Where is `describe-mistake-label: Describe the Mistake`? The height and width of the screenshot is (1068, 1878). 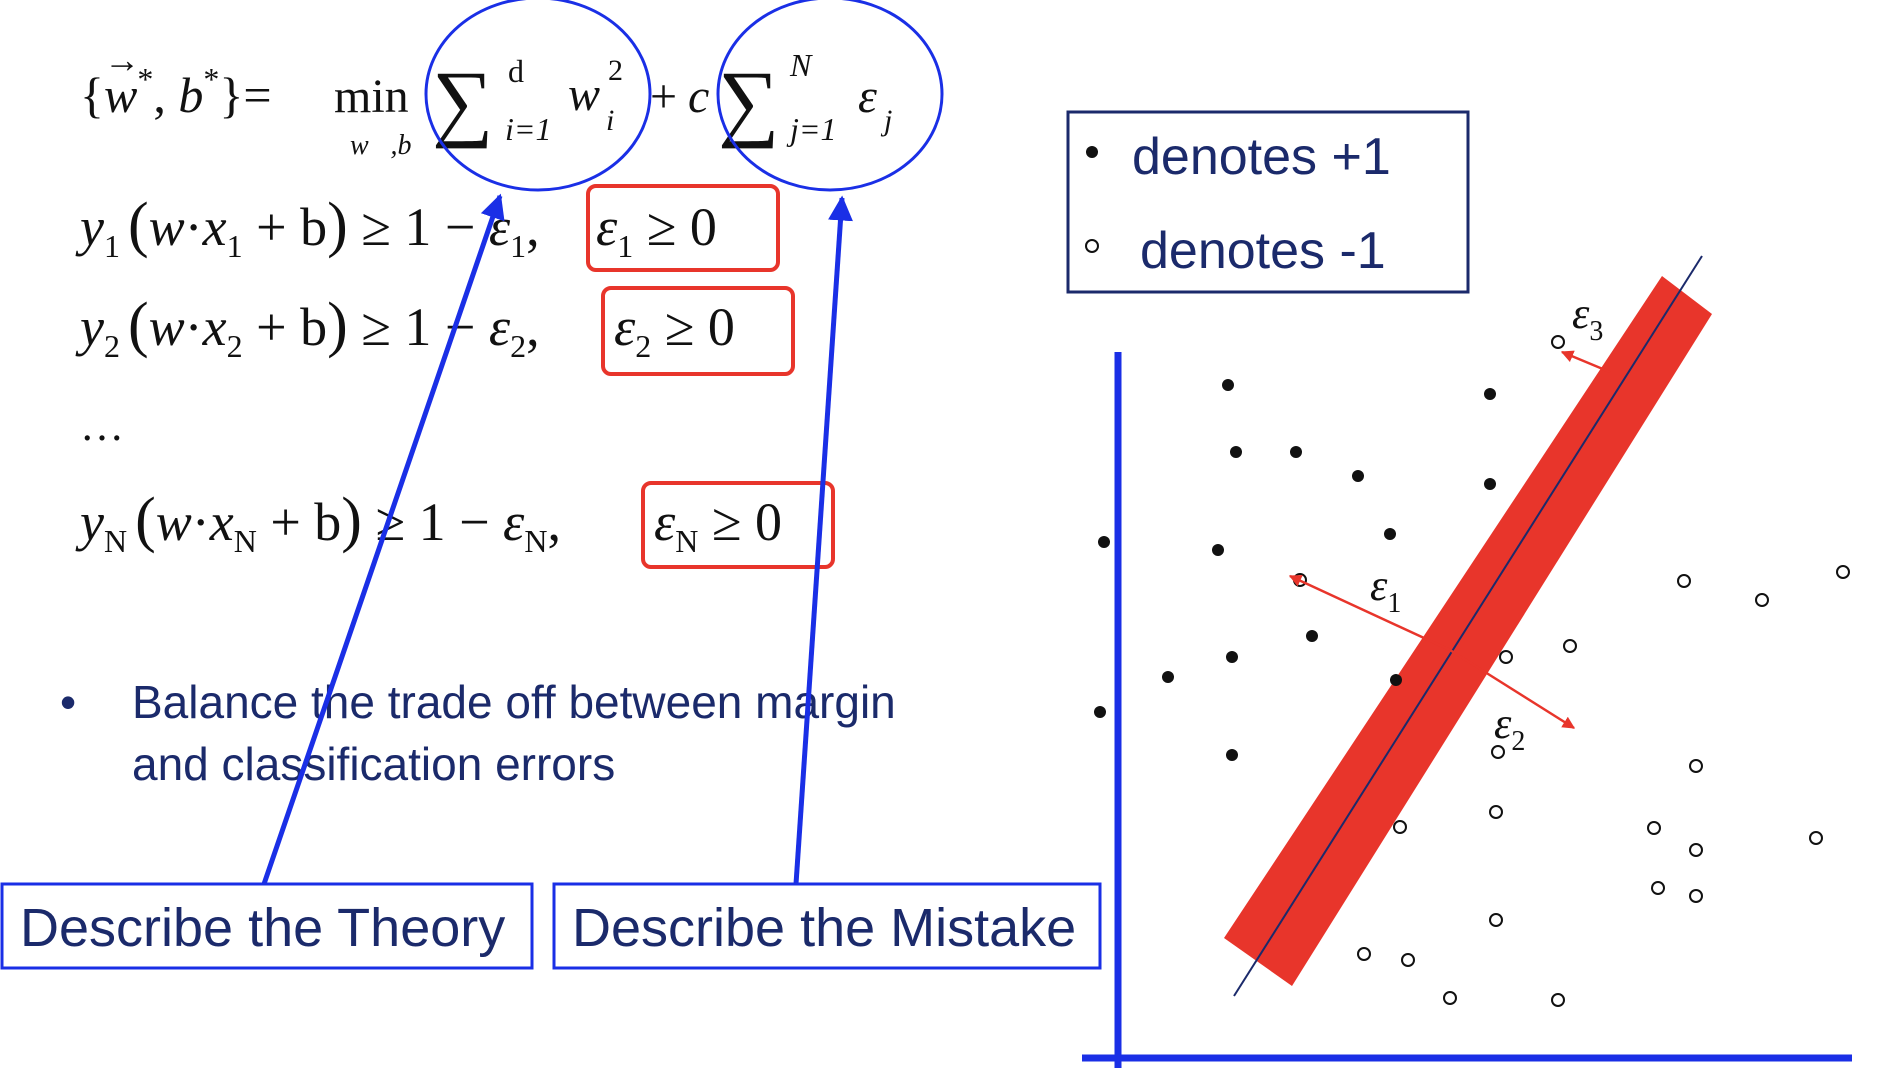 describe-mistake-label: Describe the Mistake is located at coordinates (824, 928).